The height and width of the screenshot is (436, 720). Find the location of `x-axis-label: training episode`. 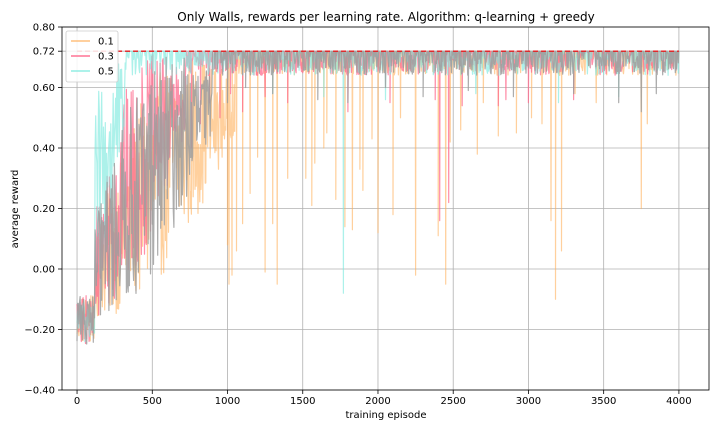

x-axis-label: training episode is located at coordinates (385, 415).